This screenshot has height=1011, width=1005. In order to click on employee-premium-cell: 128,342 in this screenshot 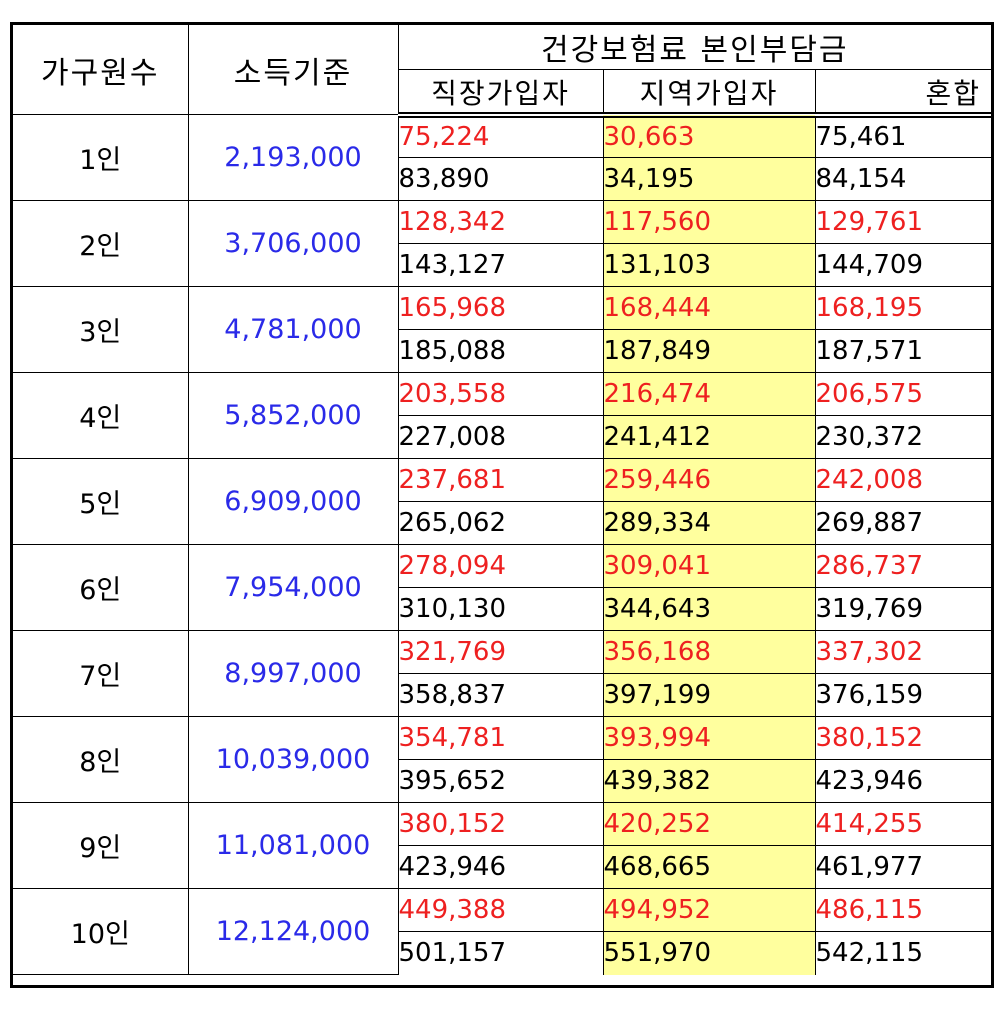, I will do `click(500, 222)`.